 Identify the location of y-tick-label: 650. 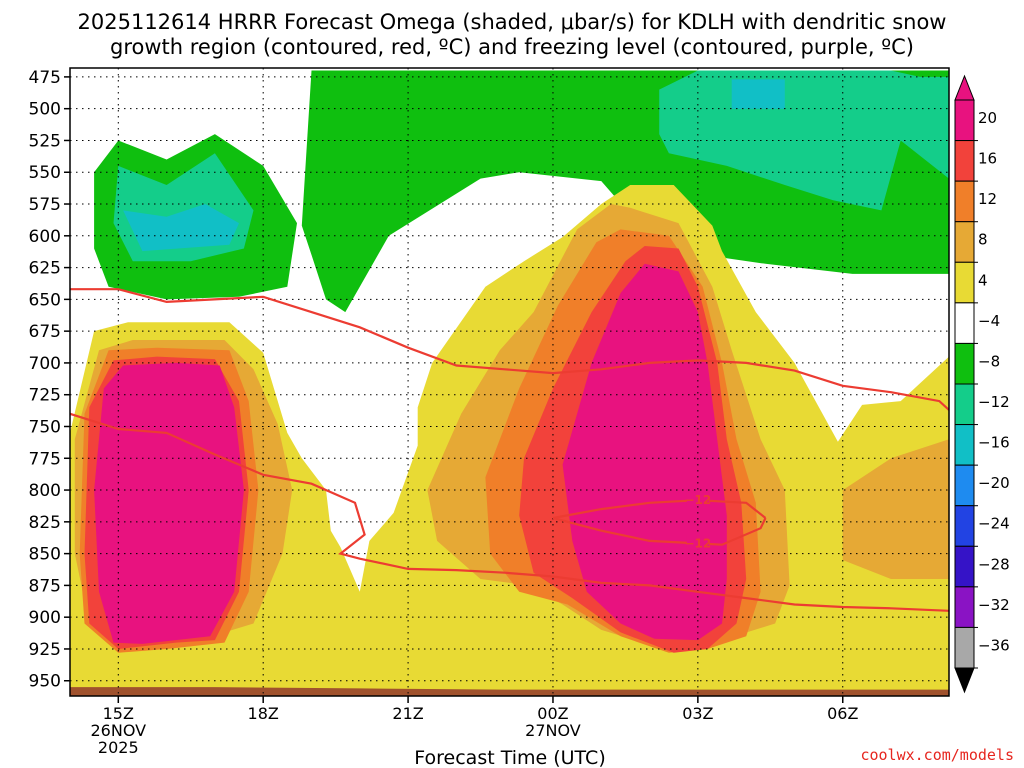
(45, 300).